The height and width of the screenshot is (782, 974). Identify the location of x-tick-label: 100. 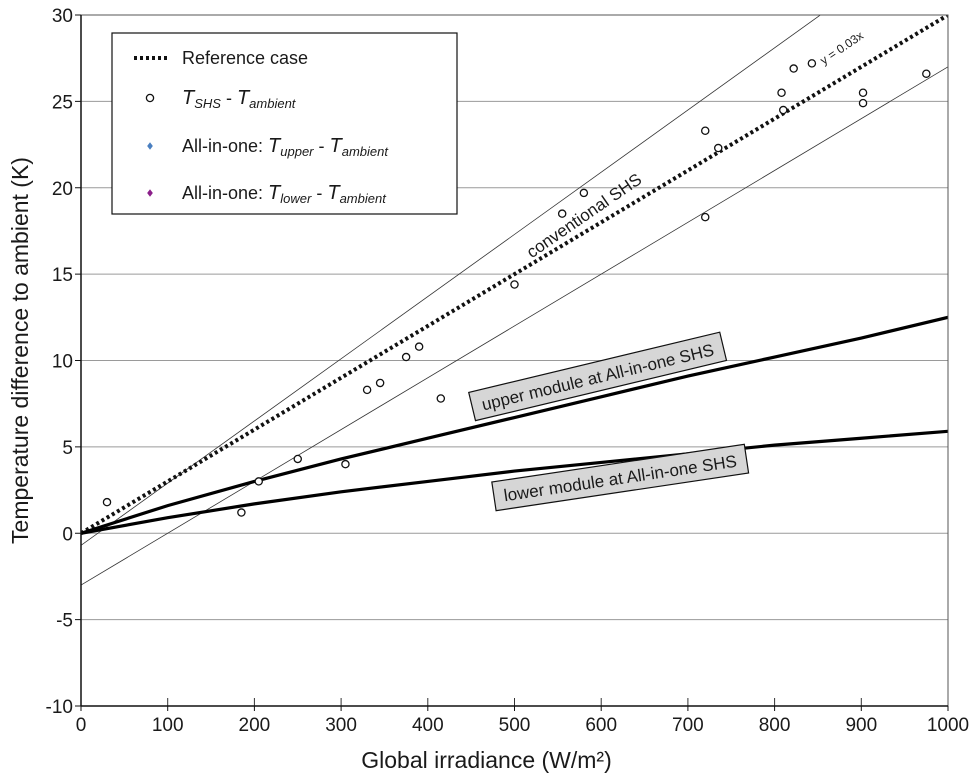
(168, 725).